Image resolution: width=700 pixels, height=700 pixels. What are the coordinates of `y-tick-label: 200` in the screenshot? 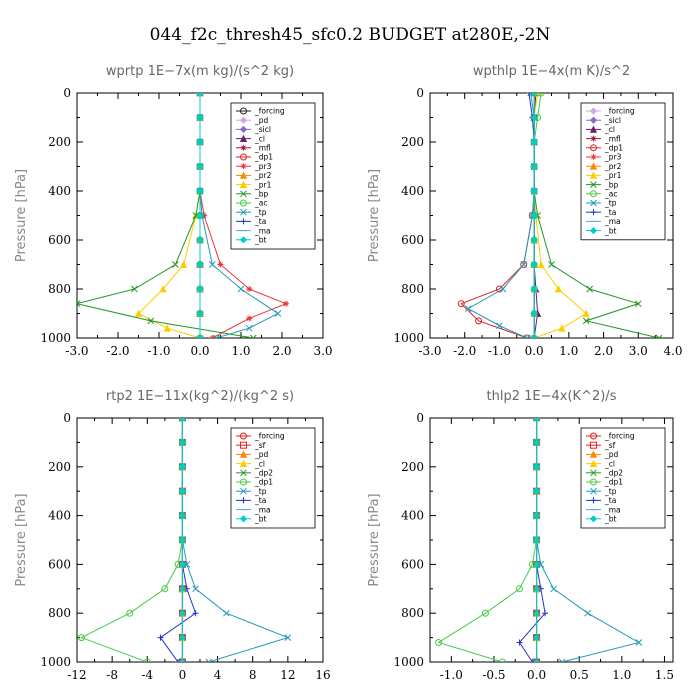 It's located at (59, 467).